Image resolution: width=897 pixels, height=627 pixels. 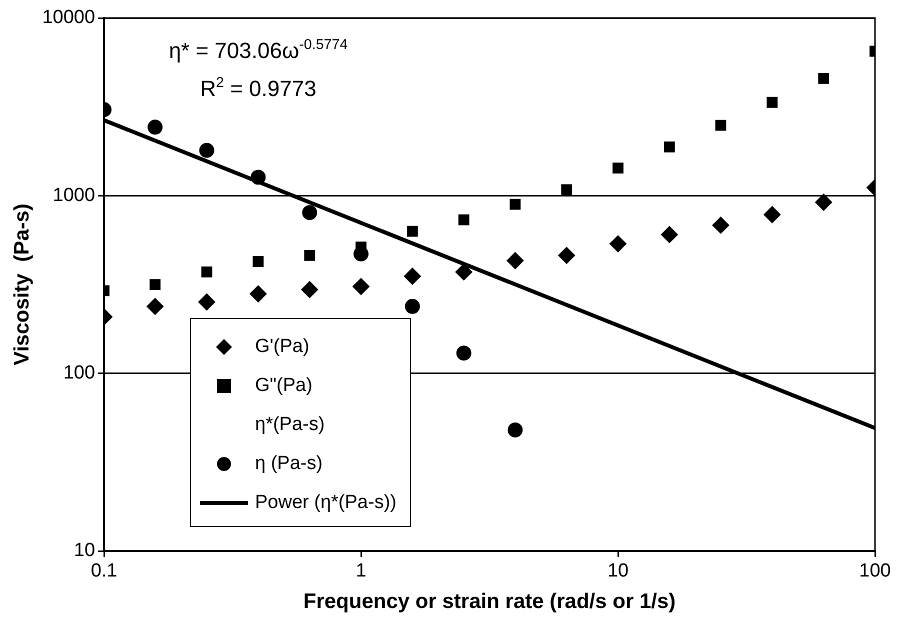 I want to click on legend-label: G'(Pa), so click(x=282, y=347).